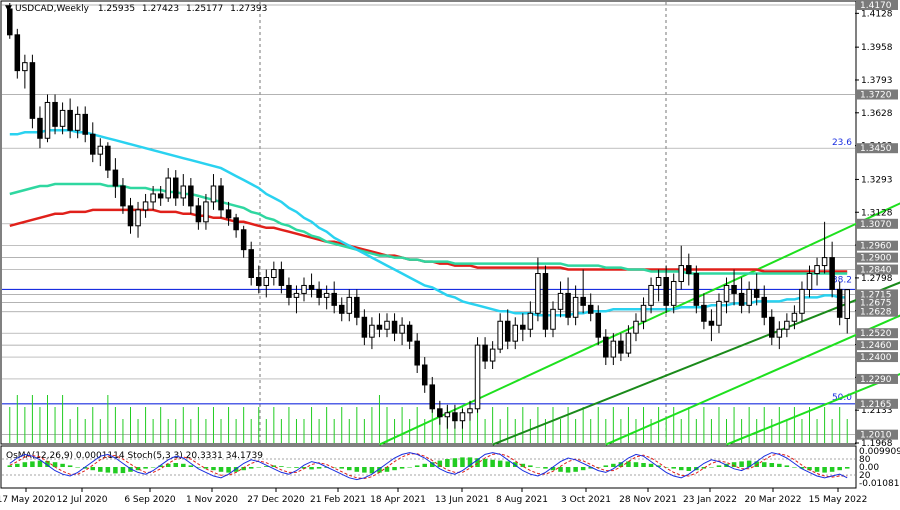  What do you see at coordinates (28, 500) in the screenshot?
I see `x-tick-label: 17 May 2020` at bounding box center [28, 500].